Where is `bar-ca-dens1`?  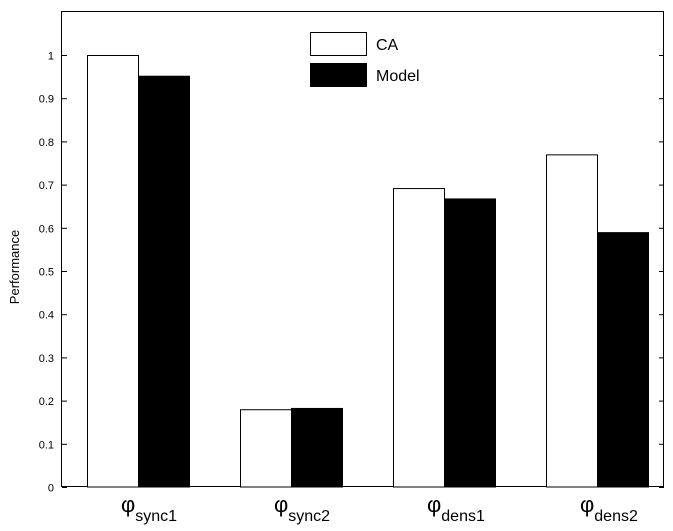
bar-ca-dens1 is located at coordinates (419, 338).